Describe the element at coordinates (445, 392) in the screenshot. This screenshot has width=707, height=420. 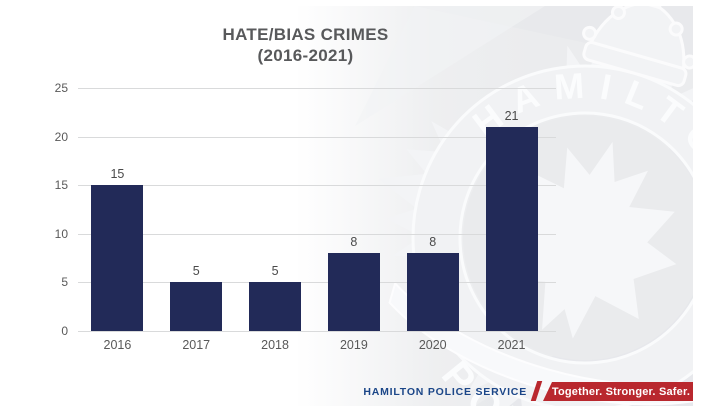
I see `footer-brand-wordmark: HAMILTON POLICE SERVICE` at that location.